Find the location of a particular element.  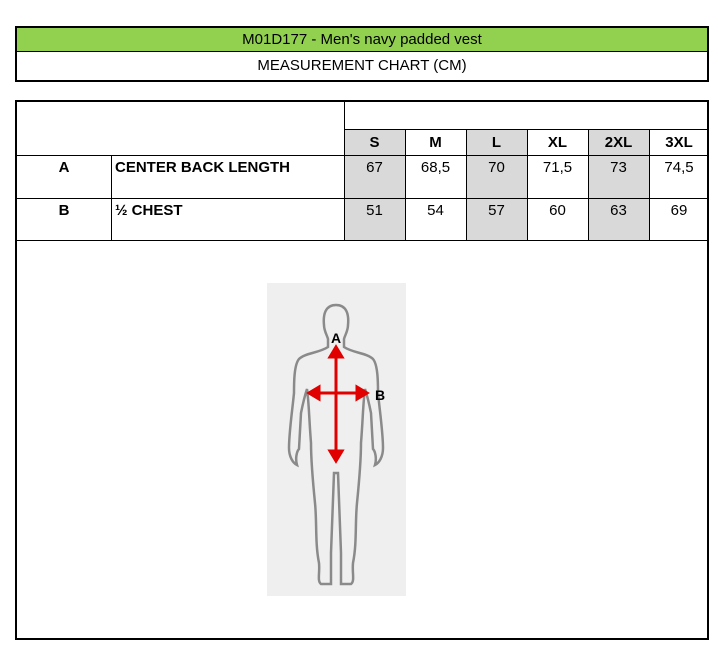

table-cell: 70 is located at coordinates (496, 167).